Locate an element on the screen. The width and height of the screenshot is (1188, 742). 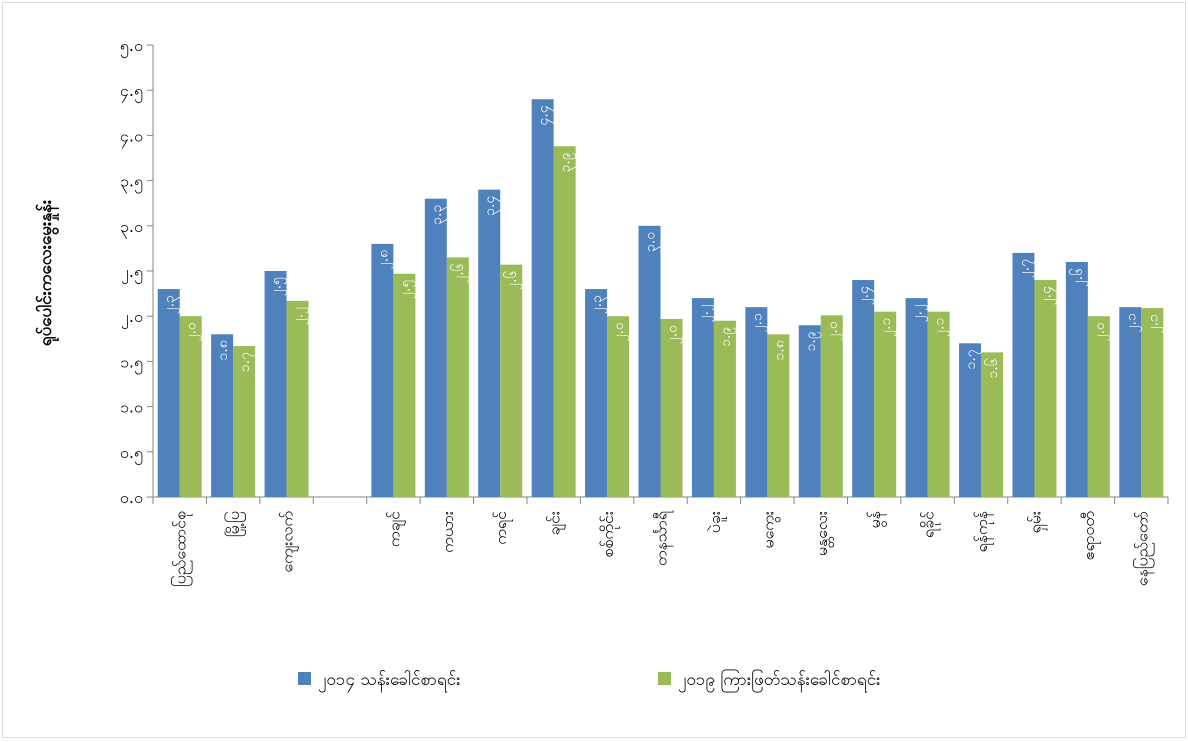
y-tick-label: ၃.၀ is located at coordinates (131, 228).